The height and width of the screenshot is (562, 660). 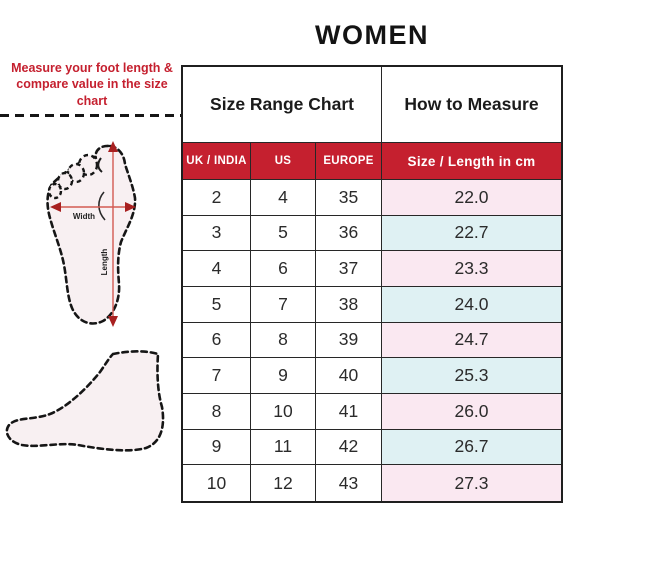 I want to click on cell-uk: 3, so click(x=217, y=233).